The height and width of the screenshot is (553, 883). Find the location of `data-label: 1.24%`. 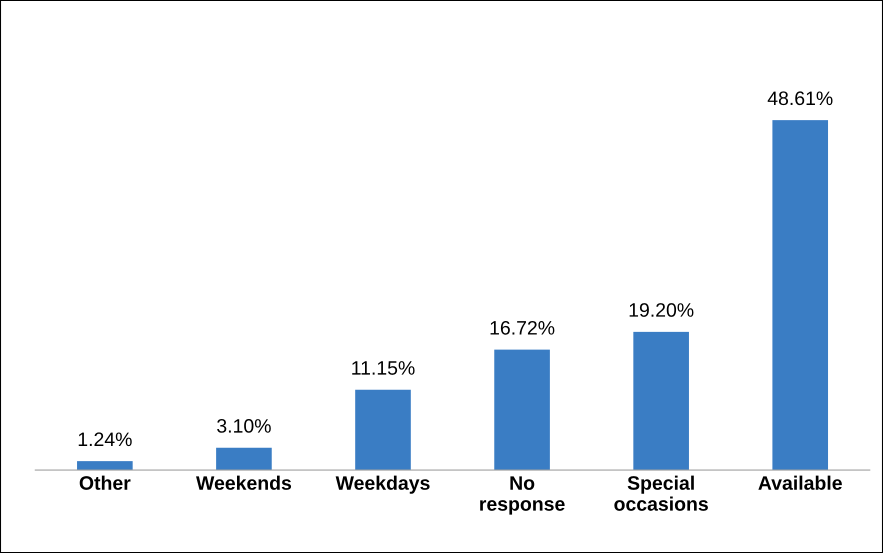

data-label: 1.24% is located at coordinates (105, 439).